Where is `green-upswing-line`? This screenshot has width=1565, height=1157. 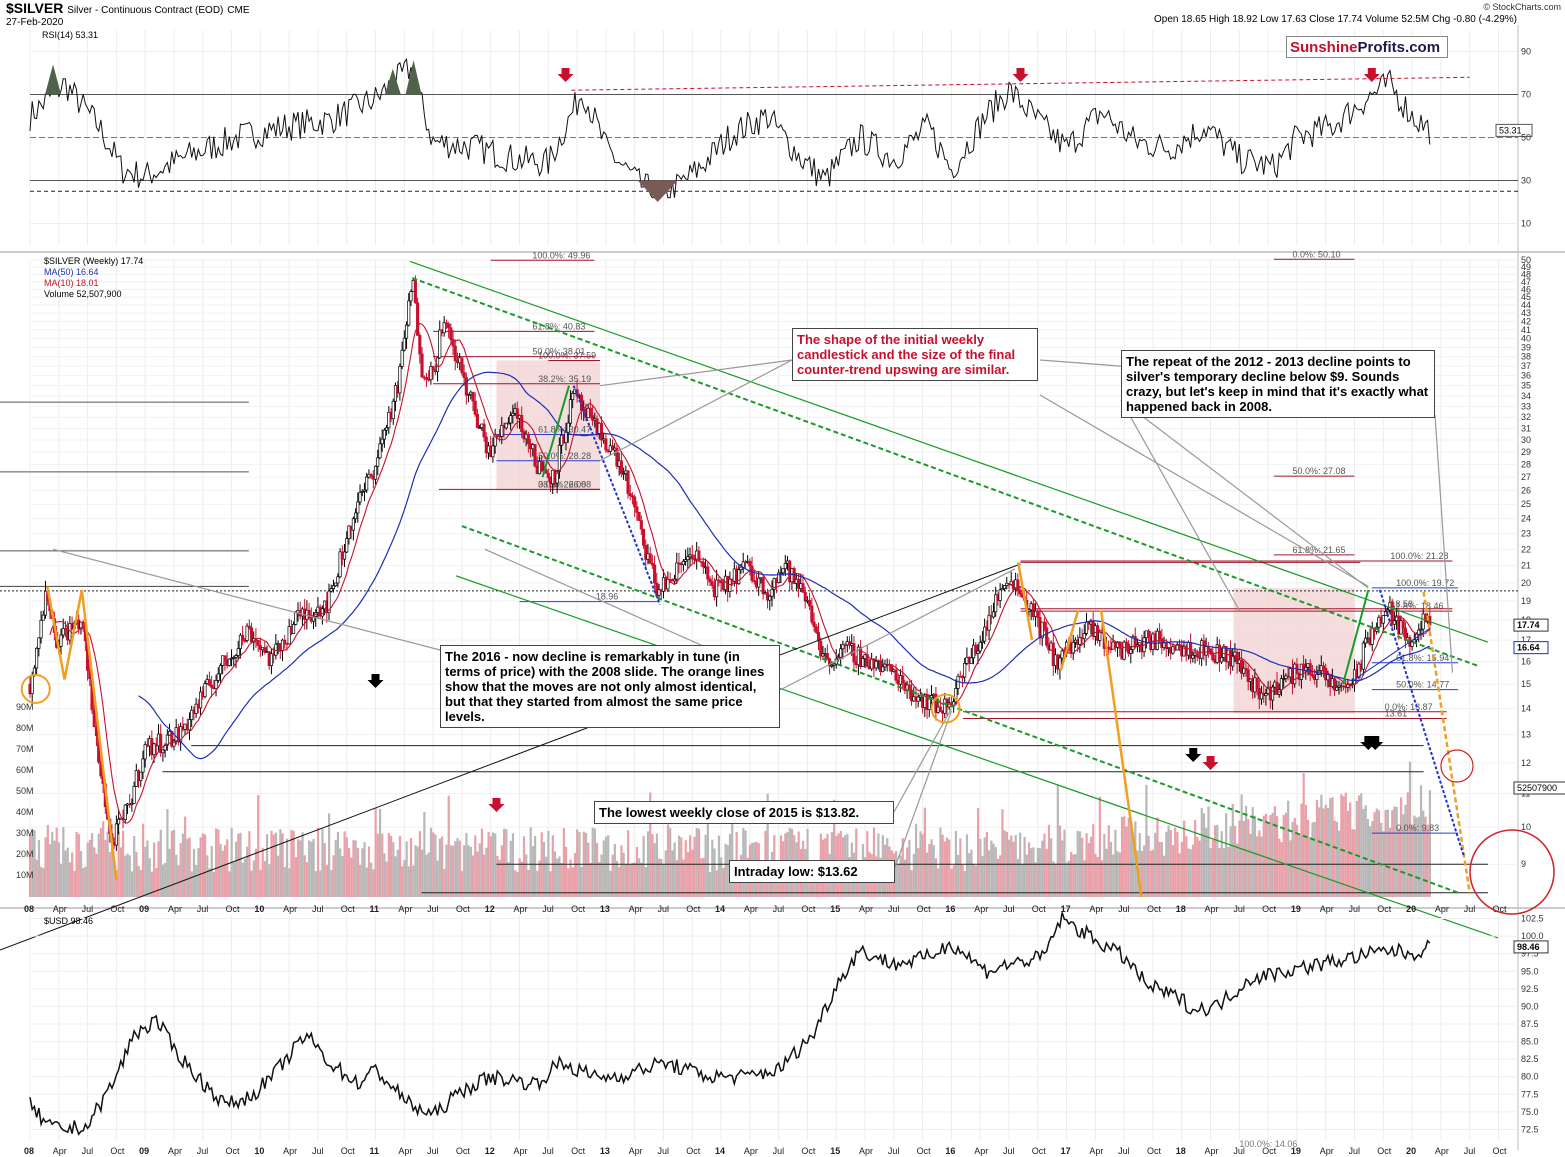
green-upswing-line is located at coordinates (555, 431).